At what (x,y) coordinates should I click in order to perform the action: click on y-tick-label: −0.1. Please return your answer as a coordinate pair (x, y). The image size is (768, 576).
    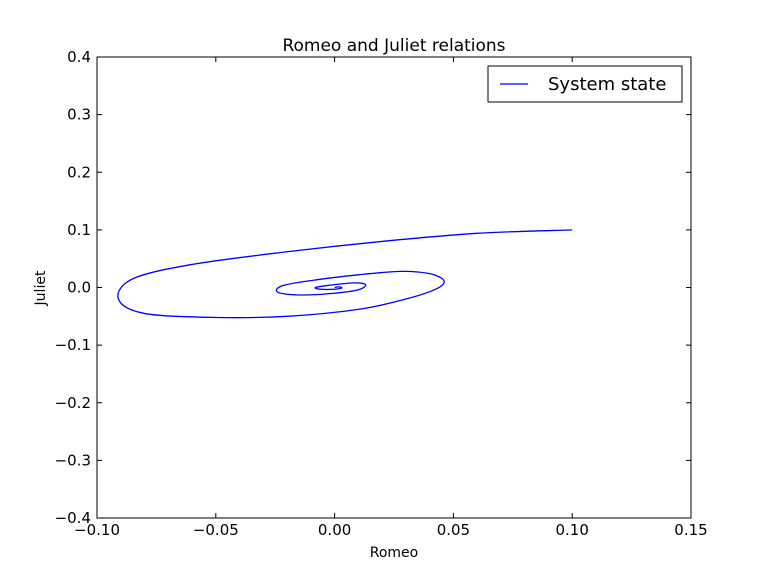
    Looking at the image, I should click on (73, 345).